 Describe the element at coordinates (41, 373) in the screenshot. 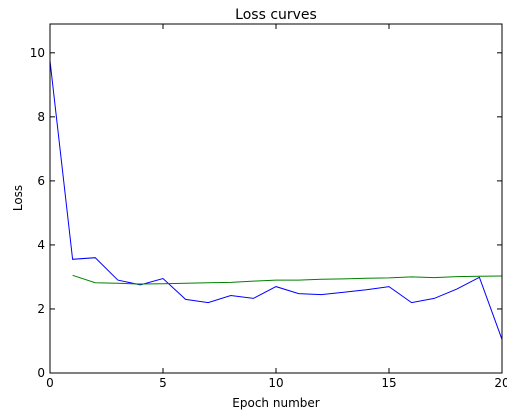

I see `y-tick-label: 0` at that location.